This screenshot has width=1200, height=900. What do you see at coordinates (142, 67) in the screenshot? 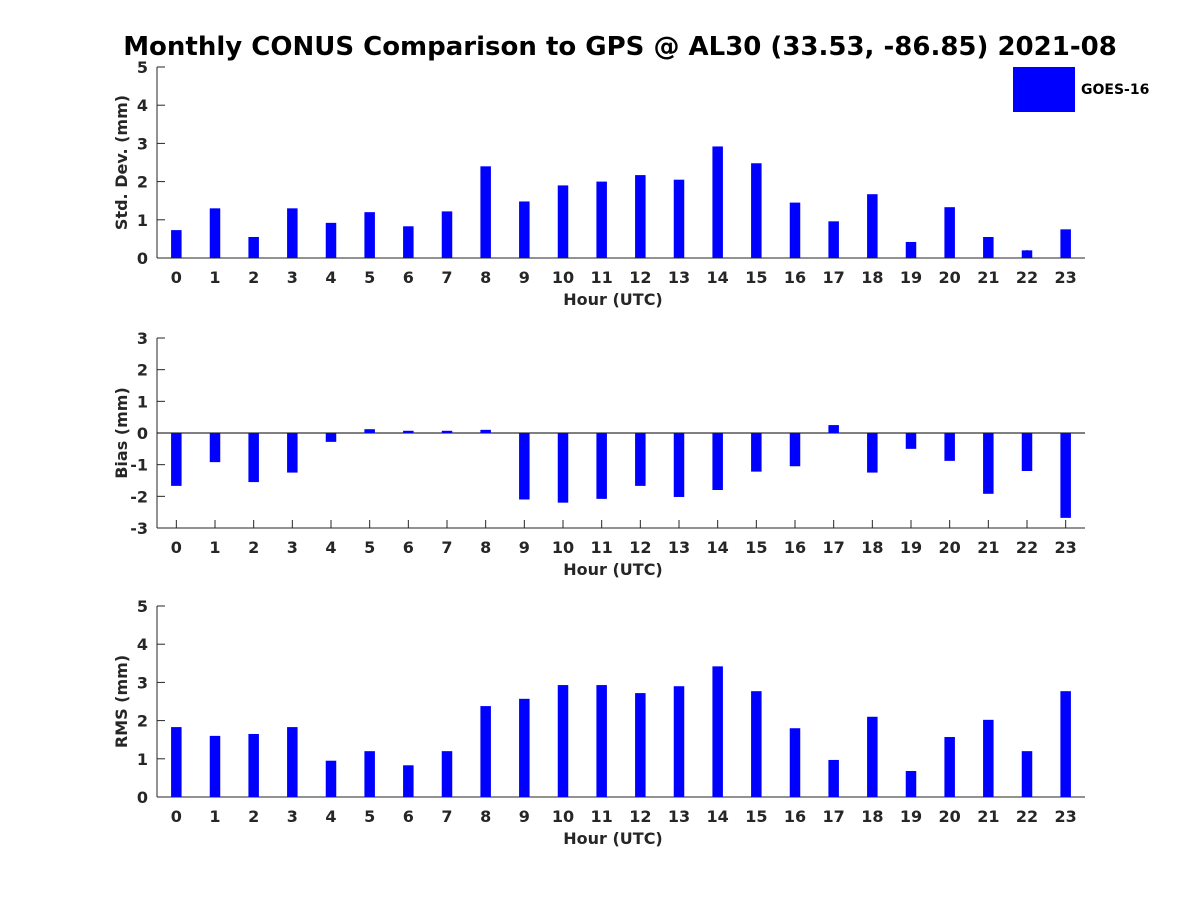
I see `y-tick-label: 5` at bounding box center [142, 67].